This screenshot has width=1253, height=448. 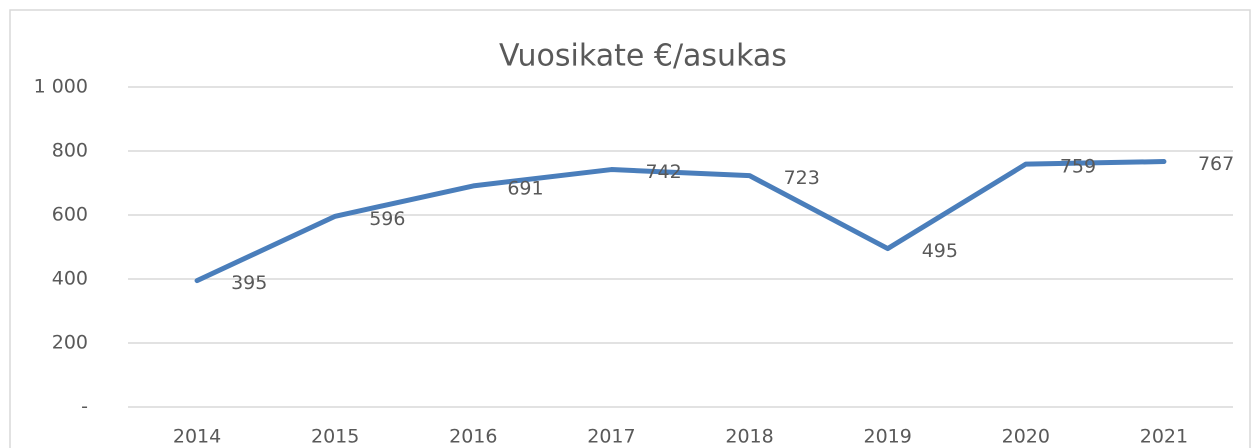 What do you see at coordinates (643, 56) in the screenshot?
I see `chart-title: Vuosikate €/asukas` at bounding box center [643, 56].